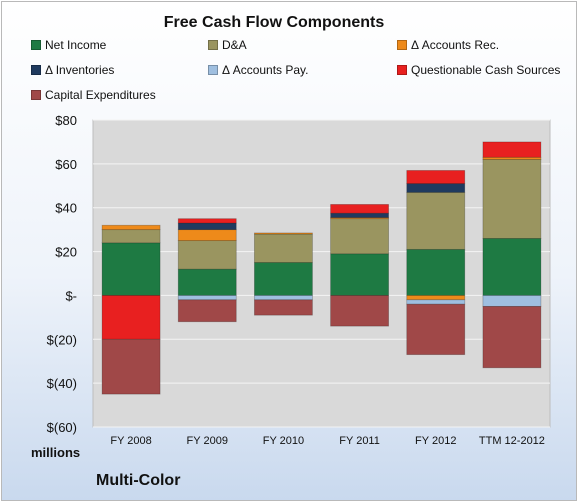 Image resolution: width=578 pixels, height=502 pixels. I want to click on x-tick-label: FY 2009, so click(207, 441).